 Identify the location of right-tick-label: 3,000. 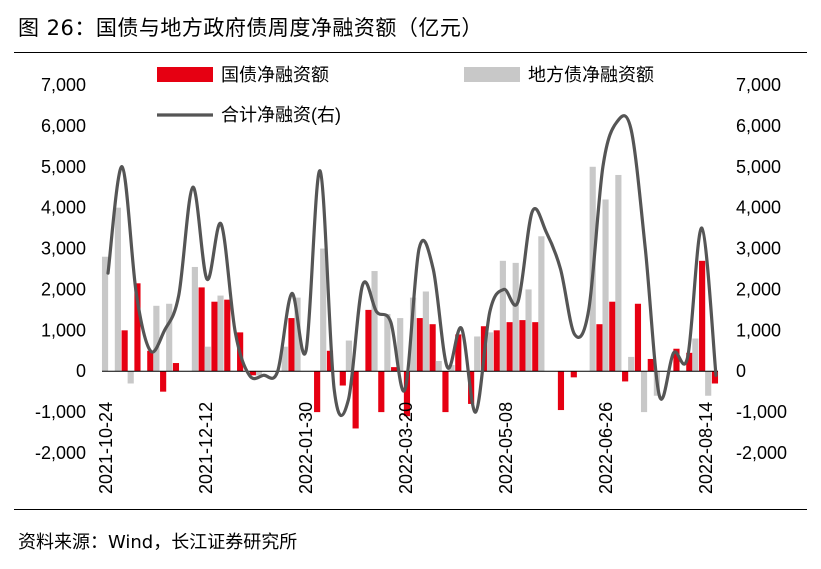
(758, 249).